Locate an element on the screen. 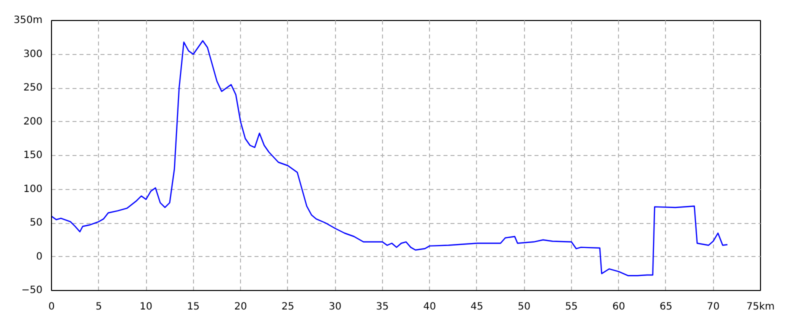  x-tick-label: 45 is located at coordinates (477, 307).